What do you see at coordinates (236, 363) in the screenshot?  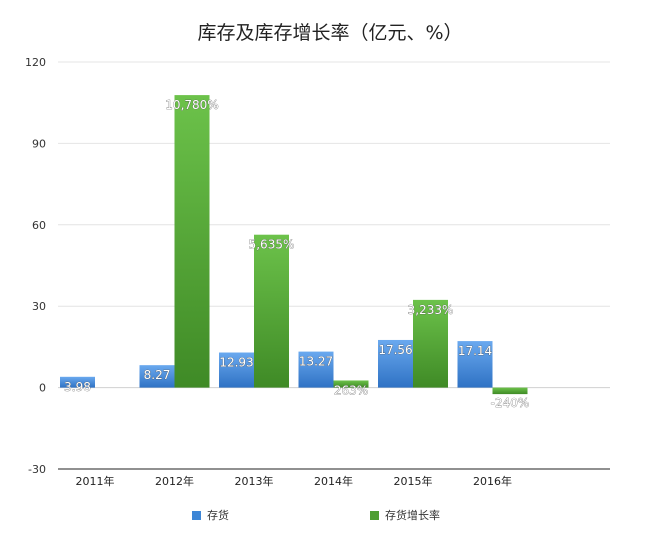 I see `inventory-data-label: 12.93` at bounding box center [236, 363].